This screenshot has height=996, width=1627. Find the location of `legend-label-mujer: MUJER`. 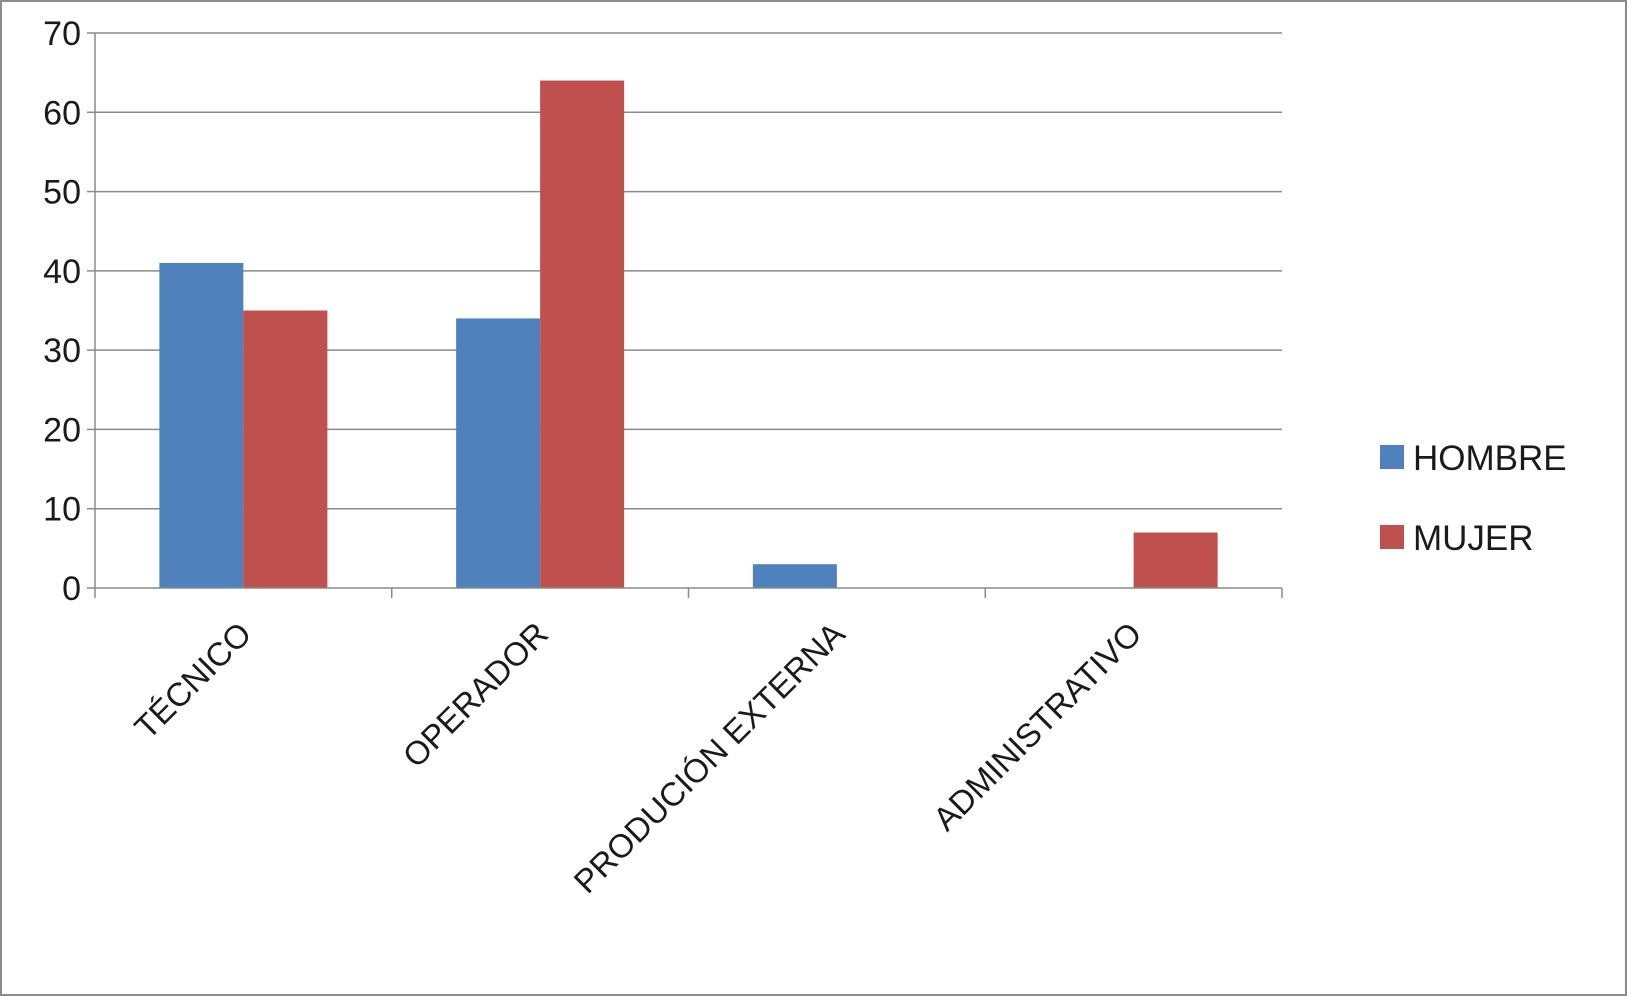

legend-label-mujer: MUJER is located at coordinates (1473, 538).